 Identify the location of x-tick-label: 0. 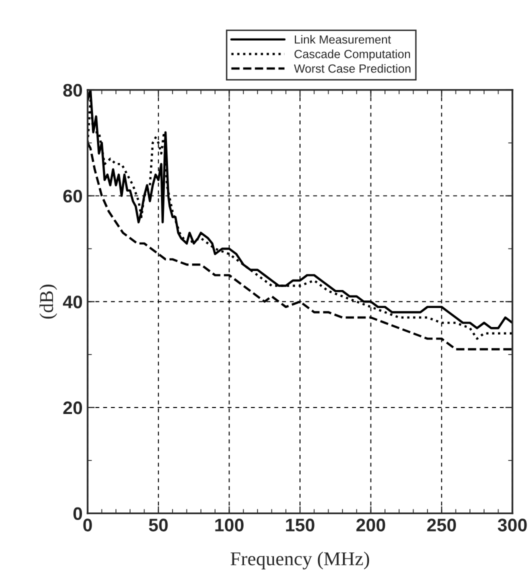
(87, 525).